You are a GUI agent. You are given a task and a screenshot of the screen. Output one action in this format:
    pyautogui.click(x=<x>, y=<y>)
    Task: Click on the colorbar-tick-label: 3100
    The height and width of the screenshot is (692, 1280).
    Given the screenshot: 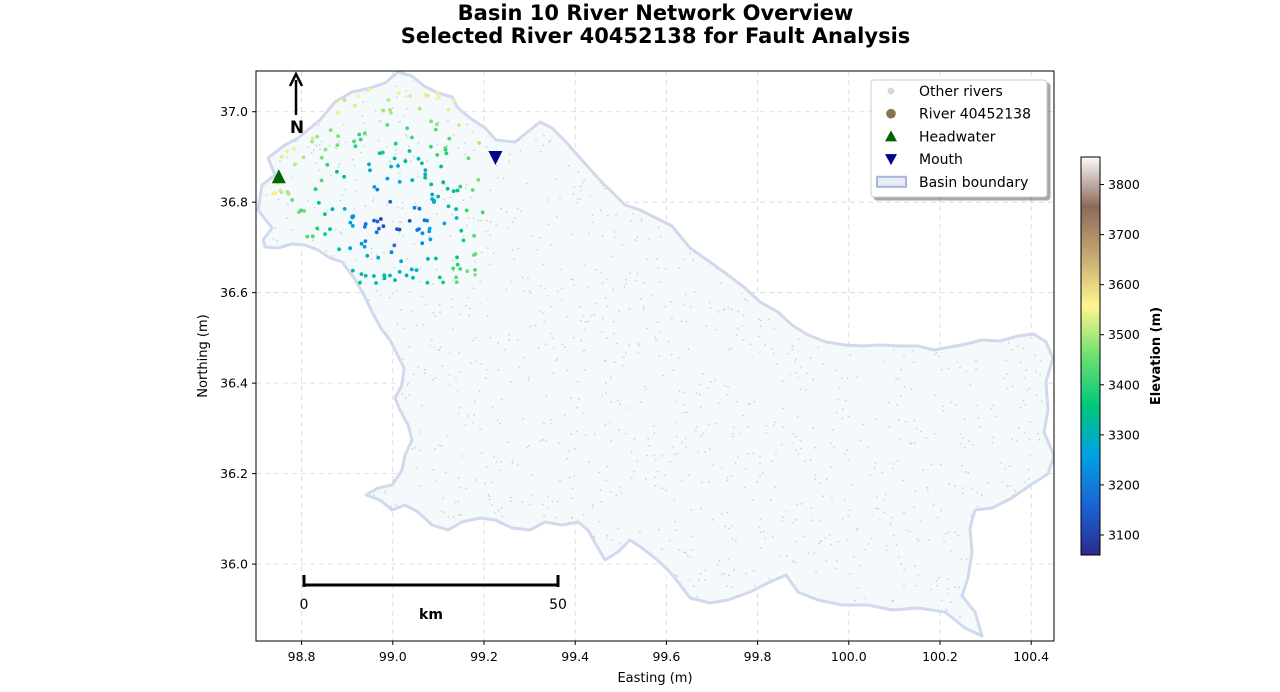 What is the action you would take?
    pyautogui.click(x=1124, y=534)
    